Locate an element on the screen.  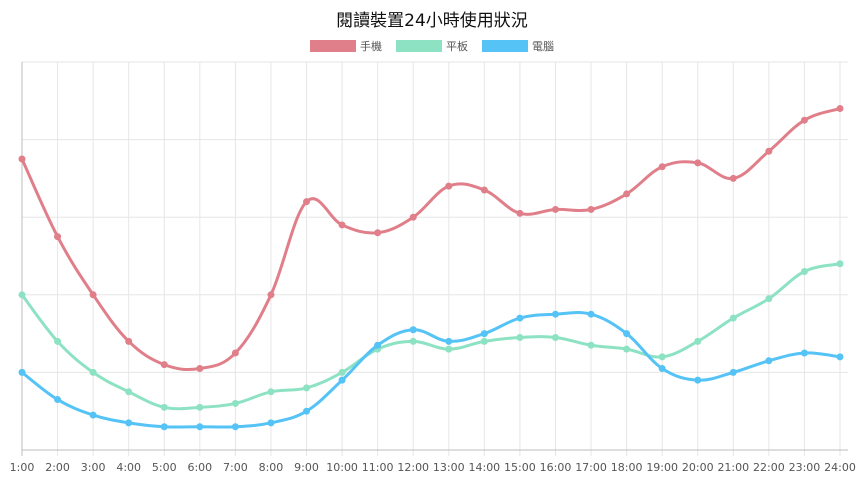
x-tick-label: 9:00 is located at coordinates (306, 467).